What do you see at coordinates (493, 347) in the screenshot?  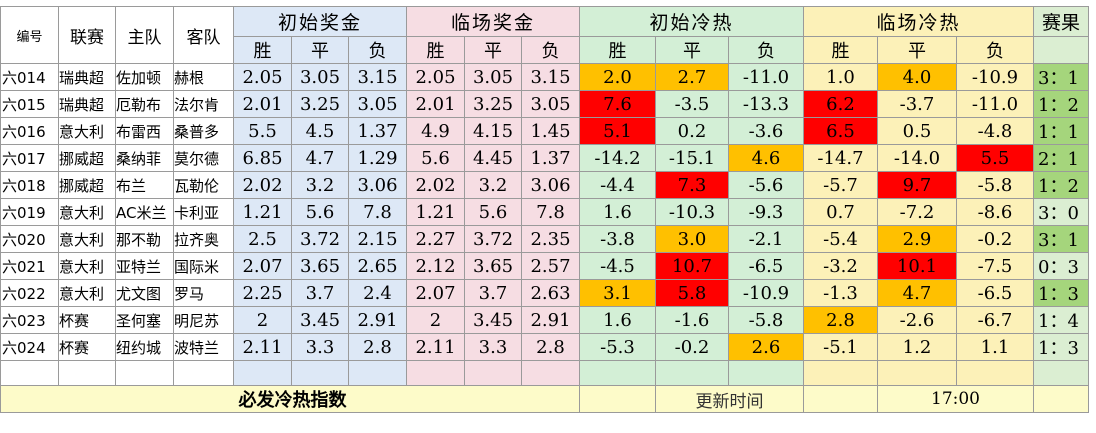 I see `live-odds-draw: 3.3` at bounding box center [493, 347].